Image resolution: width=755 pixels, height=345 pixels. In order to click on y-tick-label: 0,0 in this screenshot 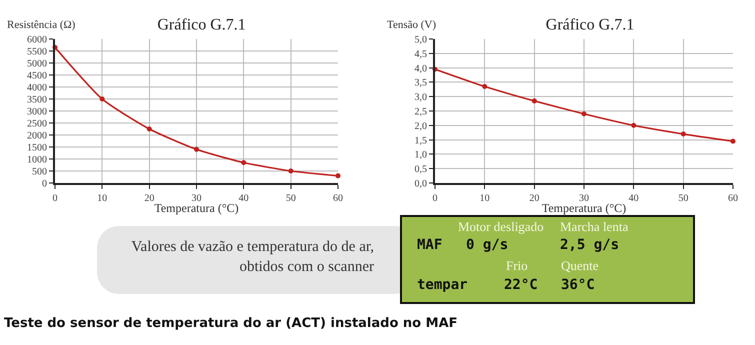, I will do `click(420, 184)`.